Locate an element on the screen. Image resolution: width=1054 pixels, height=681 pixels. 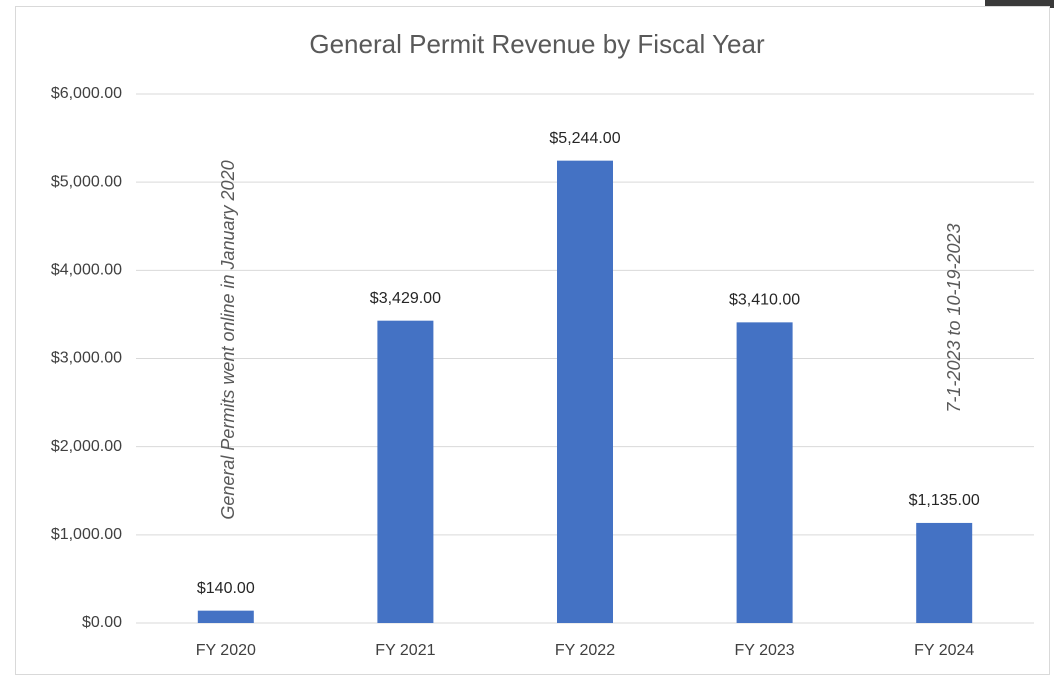
chart-title: General Permit Revenue by Fiscal Year is located at coordinates (537, 44).